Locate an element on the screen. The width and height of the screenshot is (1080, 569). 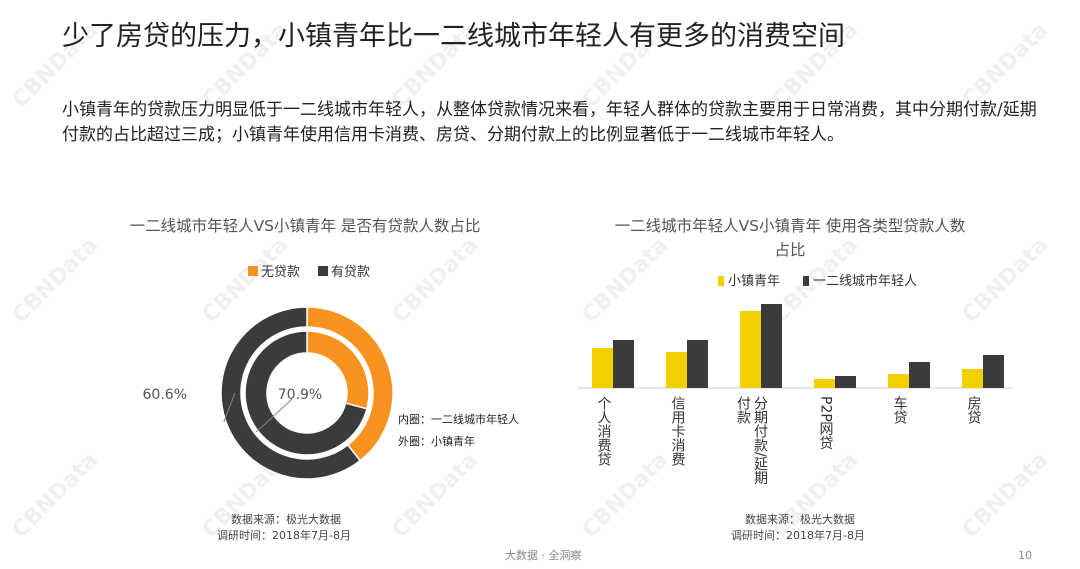
ring-label: 内圈：一二线城市年轻人 is located at coordinates (458, 419).